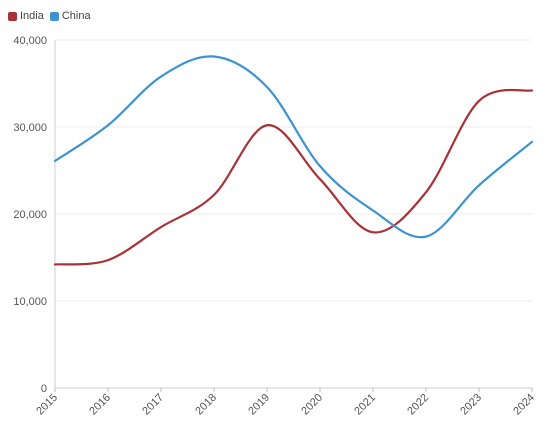 Image resolution: width=550 pixels, height=432 pixels. Describe the element at coordinates (30, 302) in the screenshot. I see `y-tick-label: 10,000` at that location.